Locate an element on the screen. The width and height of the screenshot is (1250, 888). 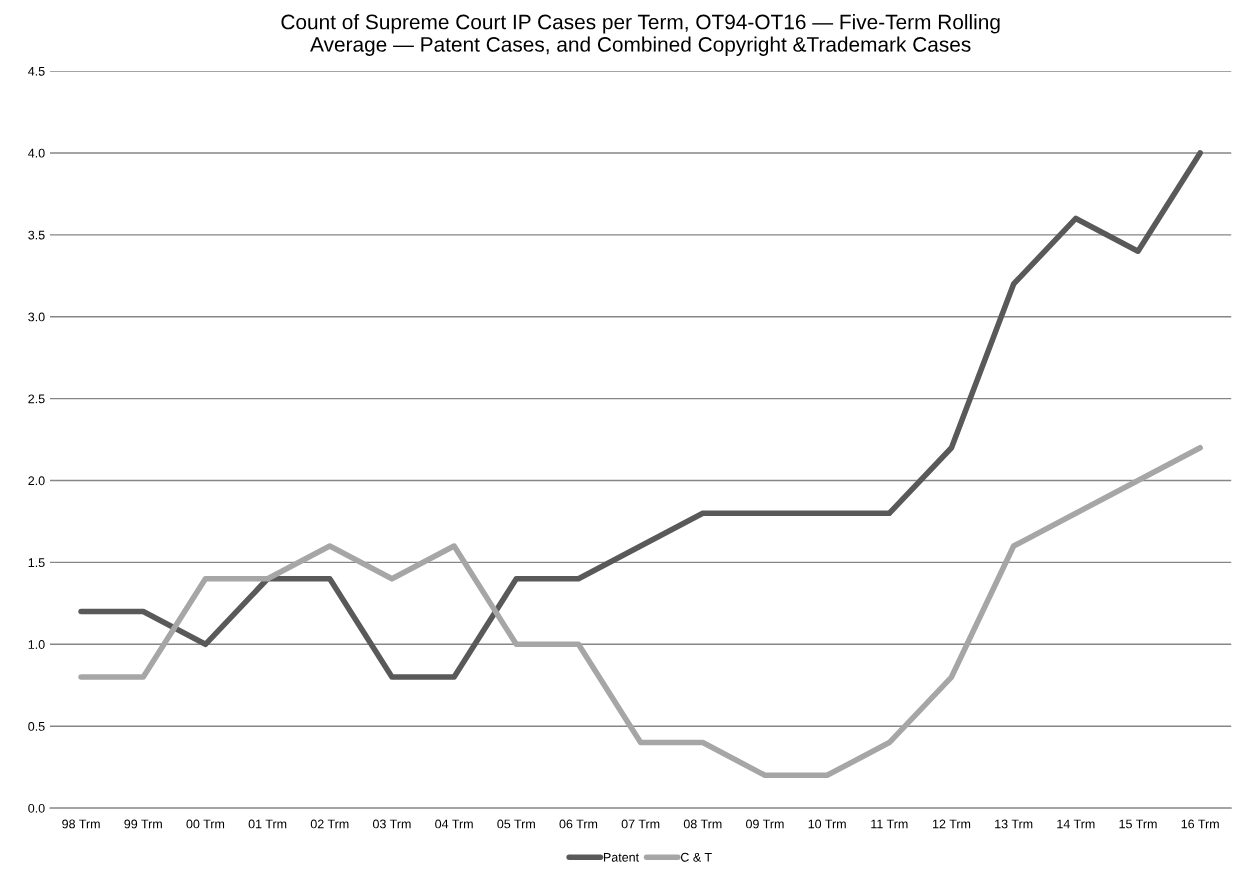
x-tick-label: 07 Trm is located at coordinates (640, 824).